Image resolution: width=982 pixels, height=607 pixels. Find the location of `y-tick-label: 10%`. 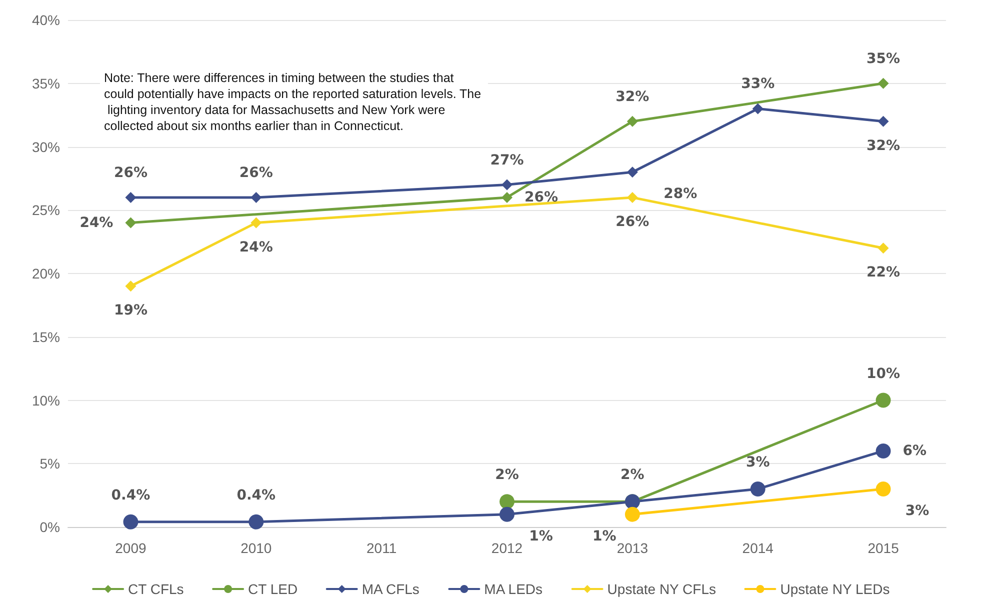

y-tick-label: 10% is located at coordinates (46, 400).